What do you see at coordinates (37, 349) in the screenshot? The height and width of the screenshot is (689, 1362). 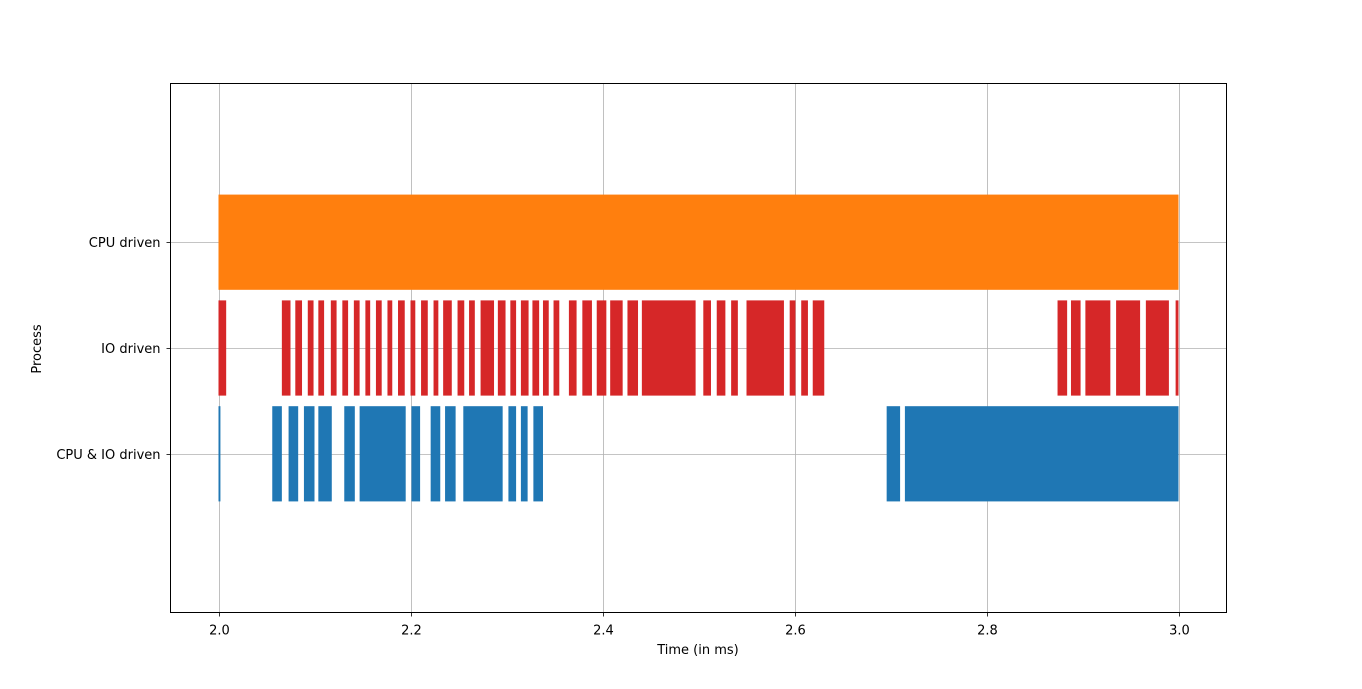 I see `y-axis-label: Process` at bounding box center [37, 349].